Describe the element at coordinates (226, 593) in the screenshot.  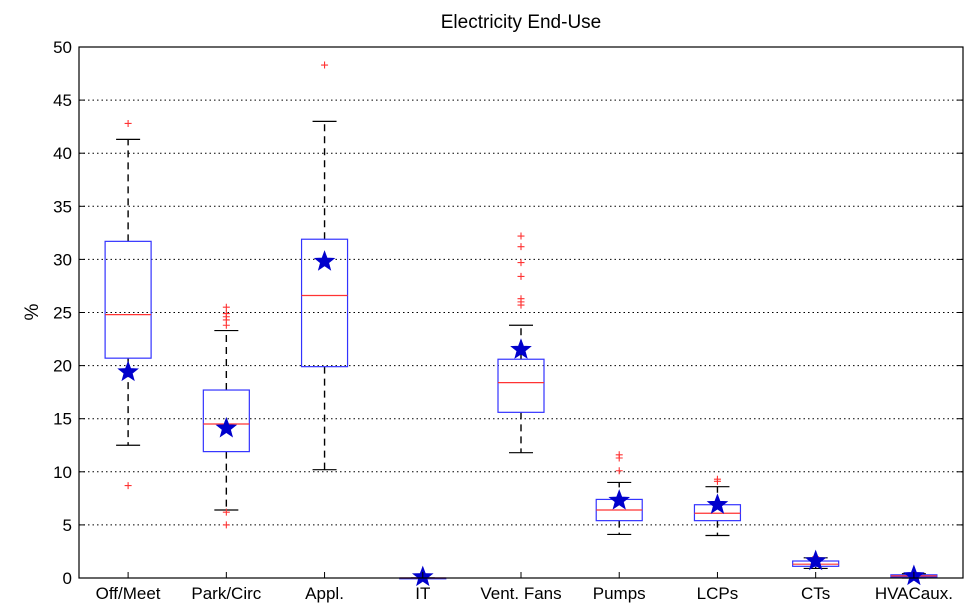
I see `x-tick-label: Park/Circ` at that location.